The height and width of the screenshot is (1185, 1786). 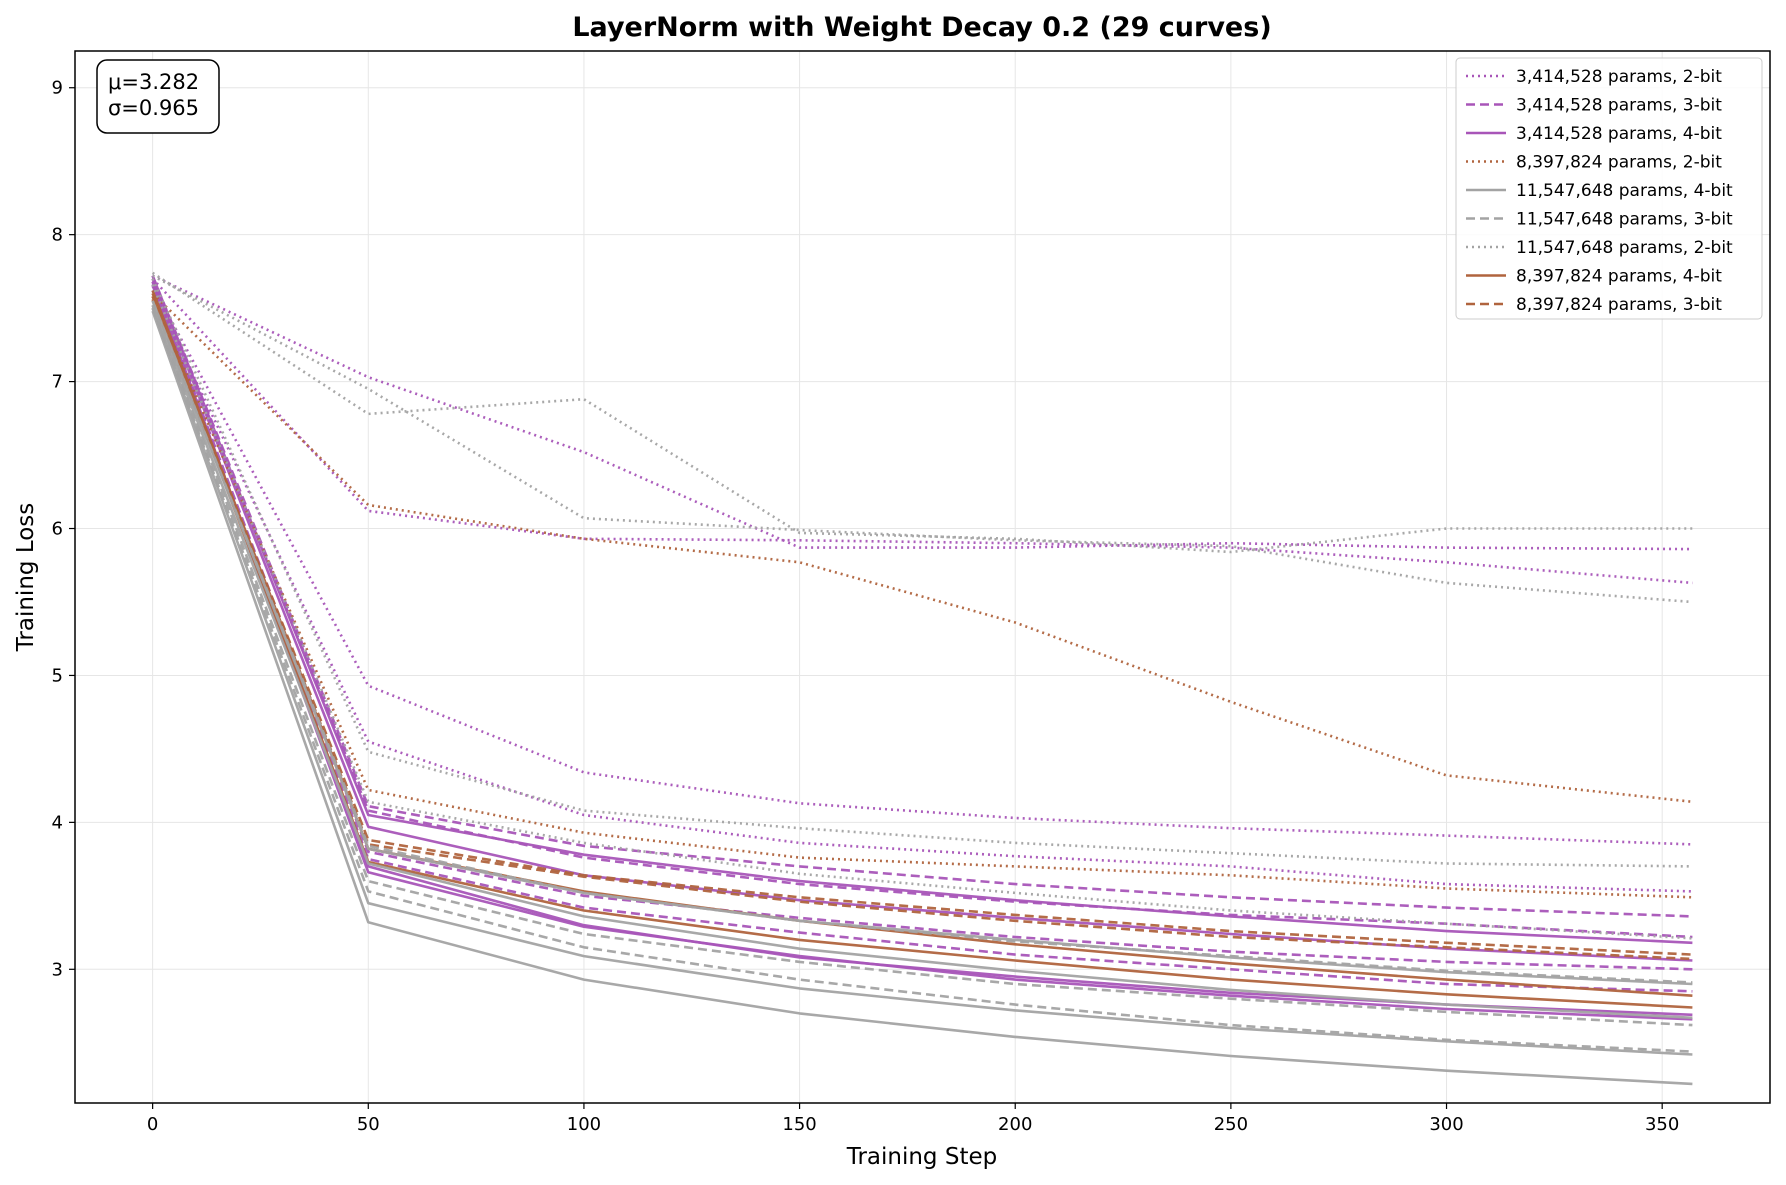 I want to click on x-tick-label: 150, so click(x=799, y=1124).